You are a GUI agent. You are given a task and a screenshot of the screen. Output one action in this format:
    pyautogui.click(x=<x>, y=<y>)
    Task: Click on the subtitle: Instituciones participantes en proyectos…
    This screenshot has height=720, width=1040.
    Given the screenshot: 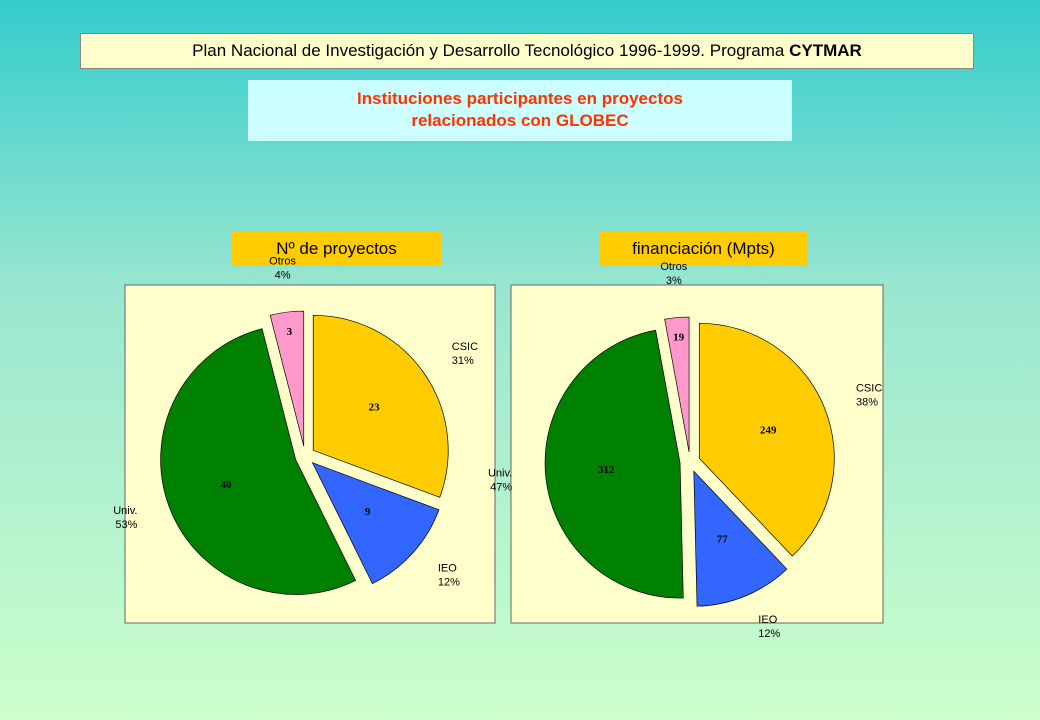 What is the action you would take?
    pyautogui.click(x=520, y=110)
    